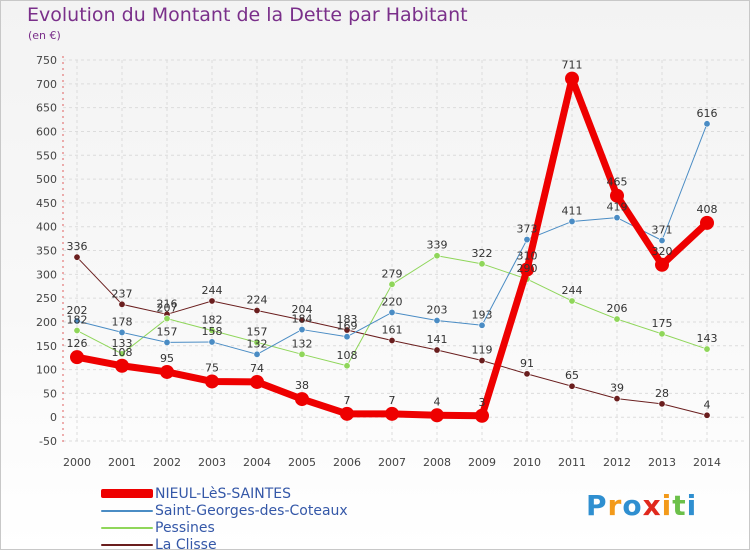 The image size is (750, 550). Describe the element at coordinates (257, 331) in the screenshot. I see `data-label: 157` at that location.